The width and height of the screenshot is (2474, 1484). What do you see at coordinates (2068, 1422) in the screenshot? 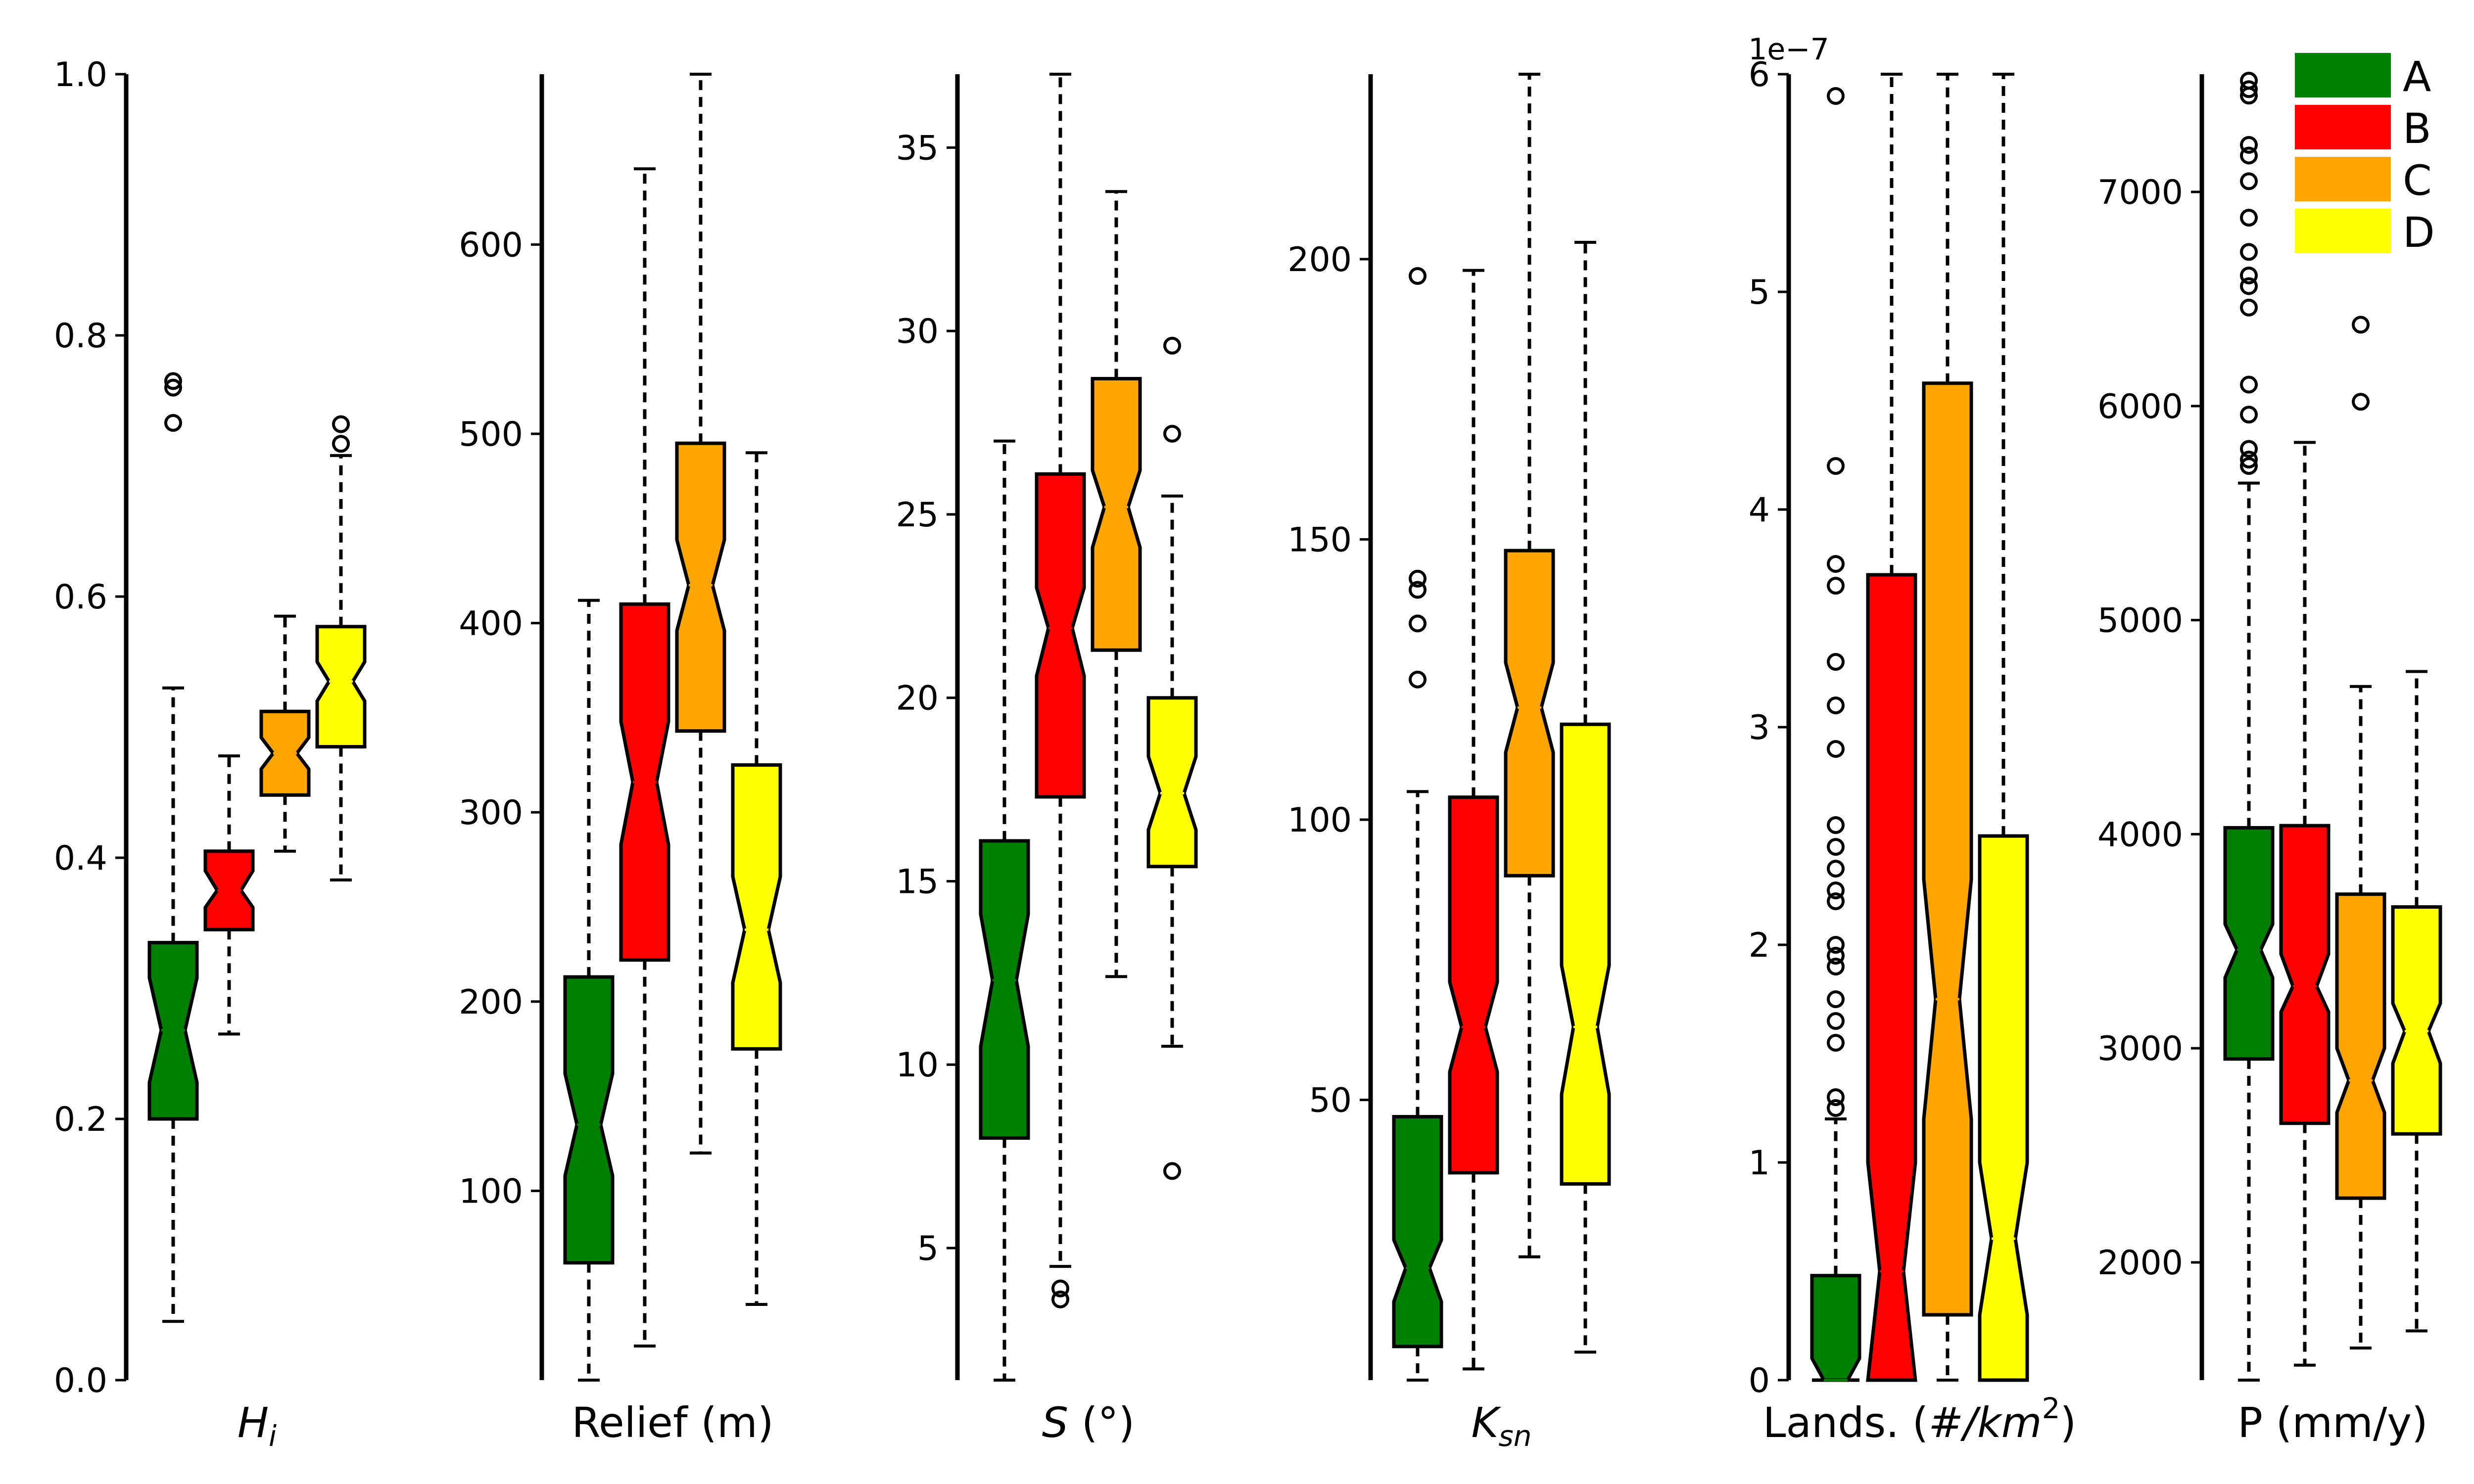
I see `label-suffix: )` at bounding box center [2068, 1422].